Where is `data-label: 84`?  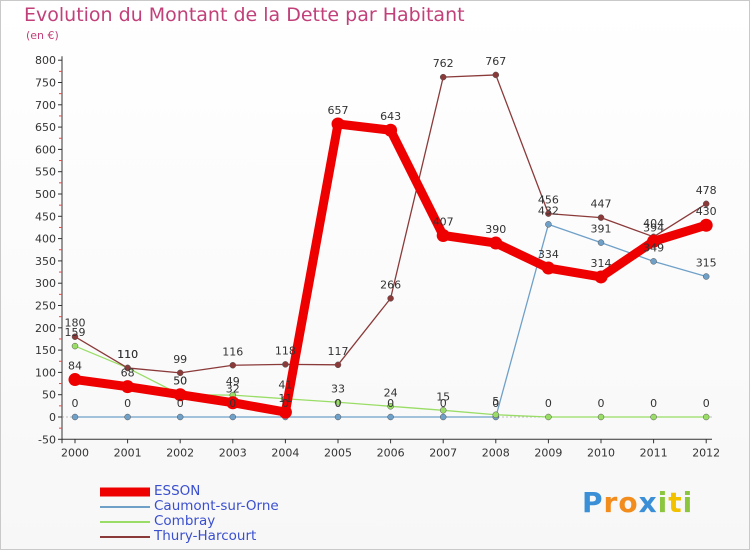 data-label: 84 is located at coordinates (75, 366).